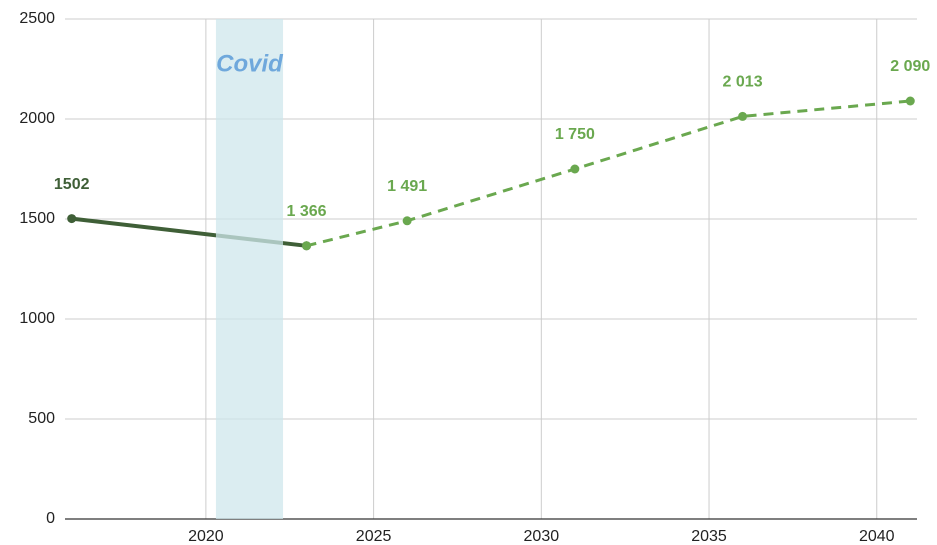 This screenshot has height=545, width=937. Describe the element at coordinates (575, 134) in the screenshot. I see `data-label: 1 750` at that location.